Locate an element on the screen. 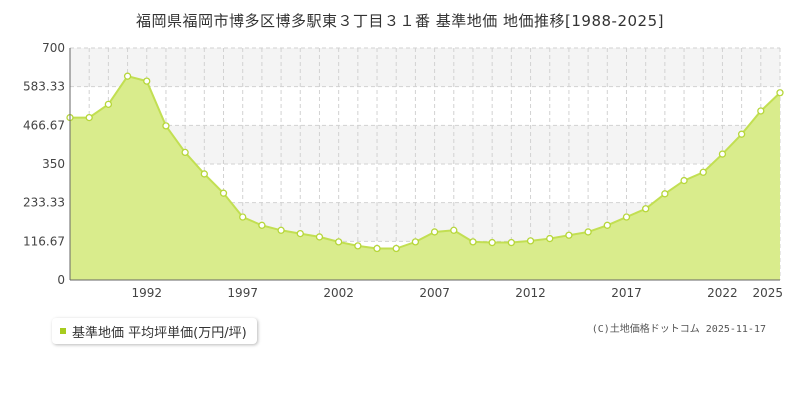  y-tick-label: 466.67 is located at coordinates (44, 125).